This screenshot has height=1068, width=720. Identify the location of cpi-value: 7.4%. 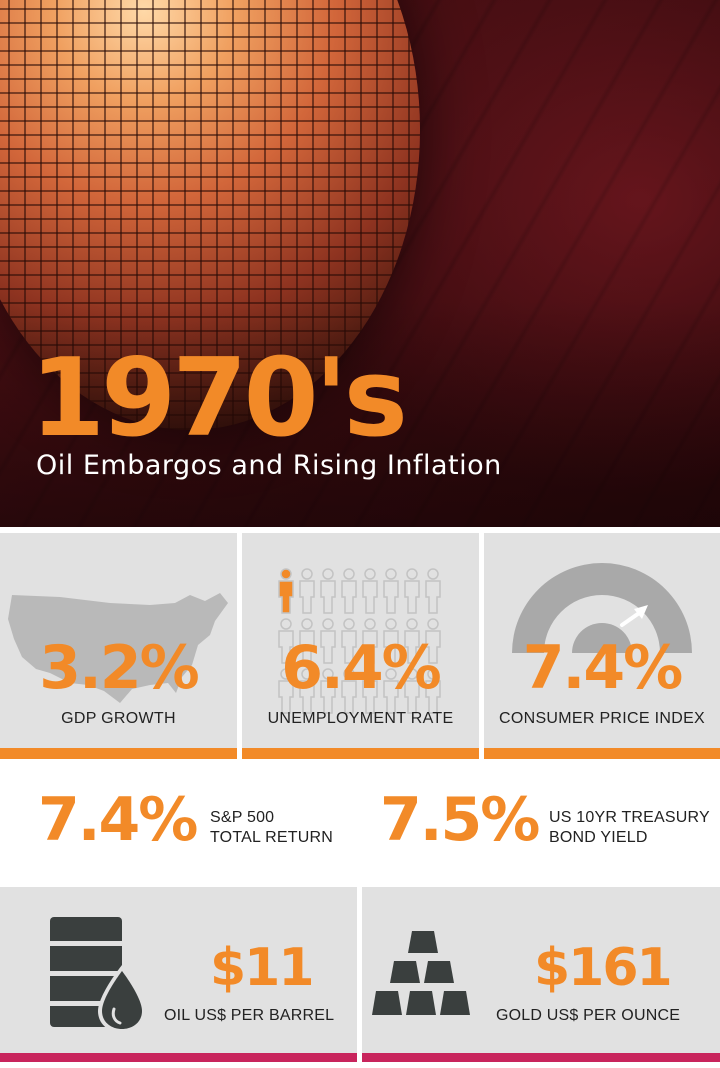
(602, 668).